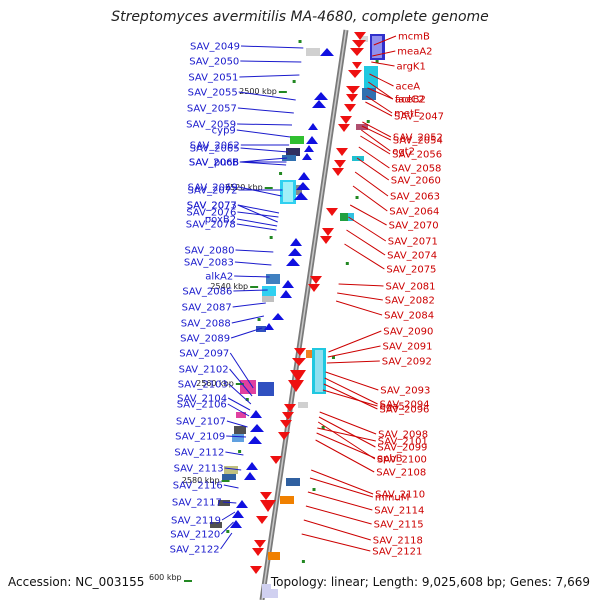  What do you see at coordinates (207, 292) in the screenshot?
I see `gene-label-left: SAV_2086` at bounding box center [207, 292].